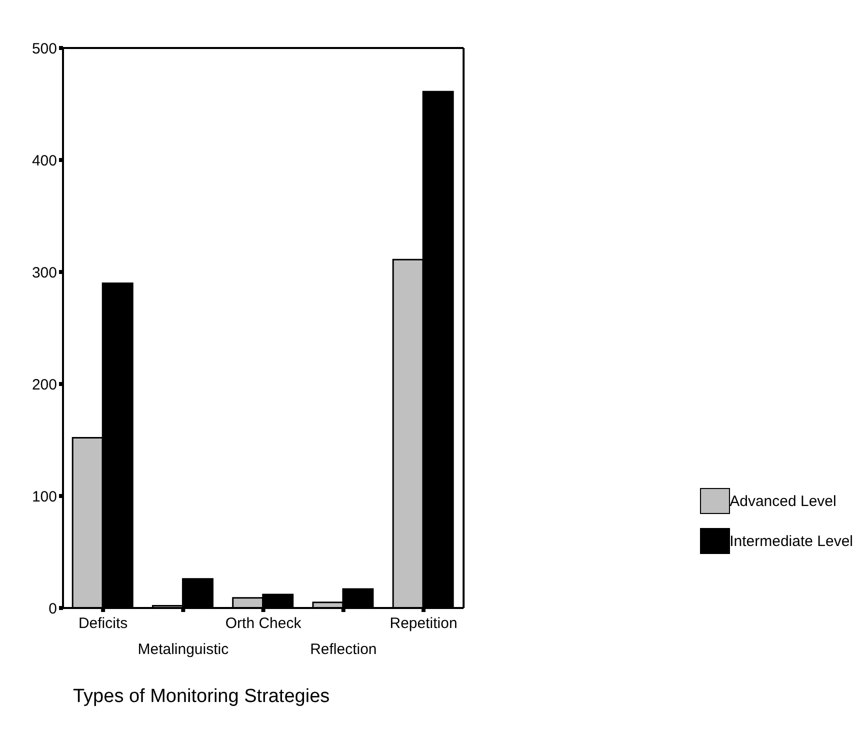 This screenshot has width=861, height=732. What do you see at coordinates (201, 697) in the screenshot?
I see `x-axis-title: Types of Monitoring Strategies` at bounding box center [201, 697].